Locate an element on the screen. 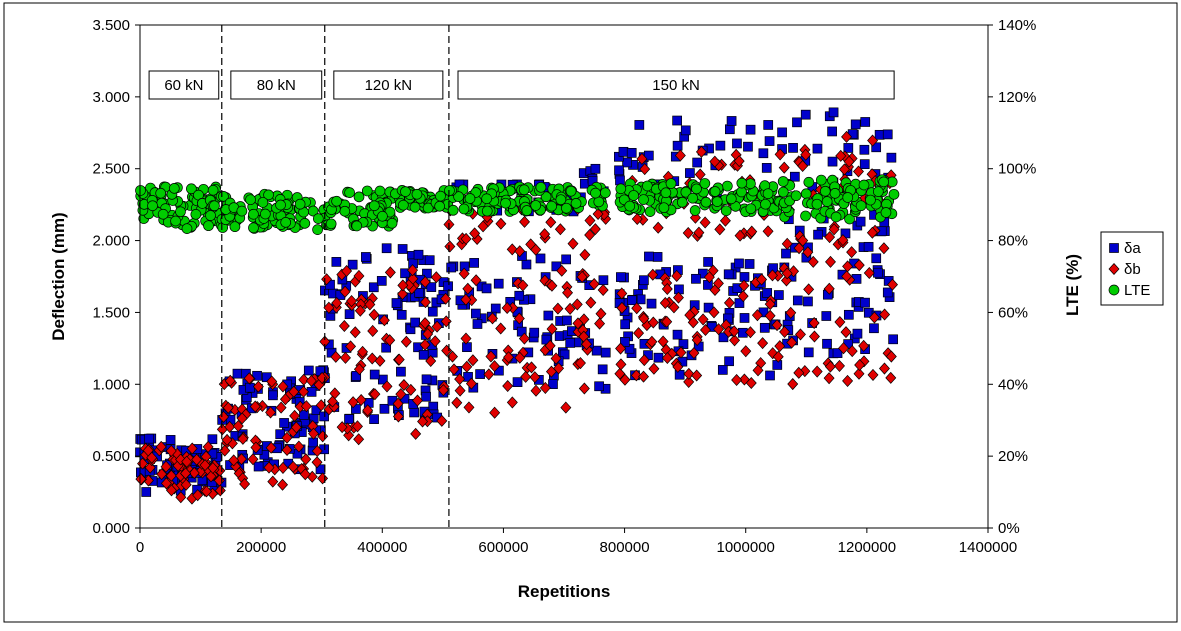 This screenshot has height=631, width=1181. legend-marker is located at coordinates (1114, 269).